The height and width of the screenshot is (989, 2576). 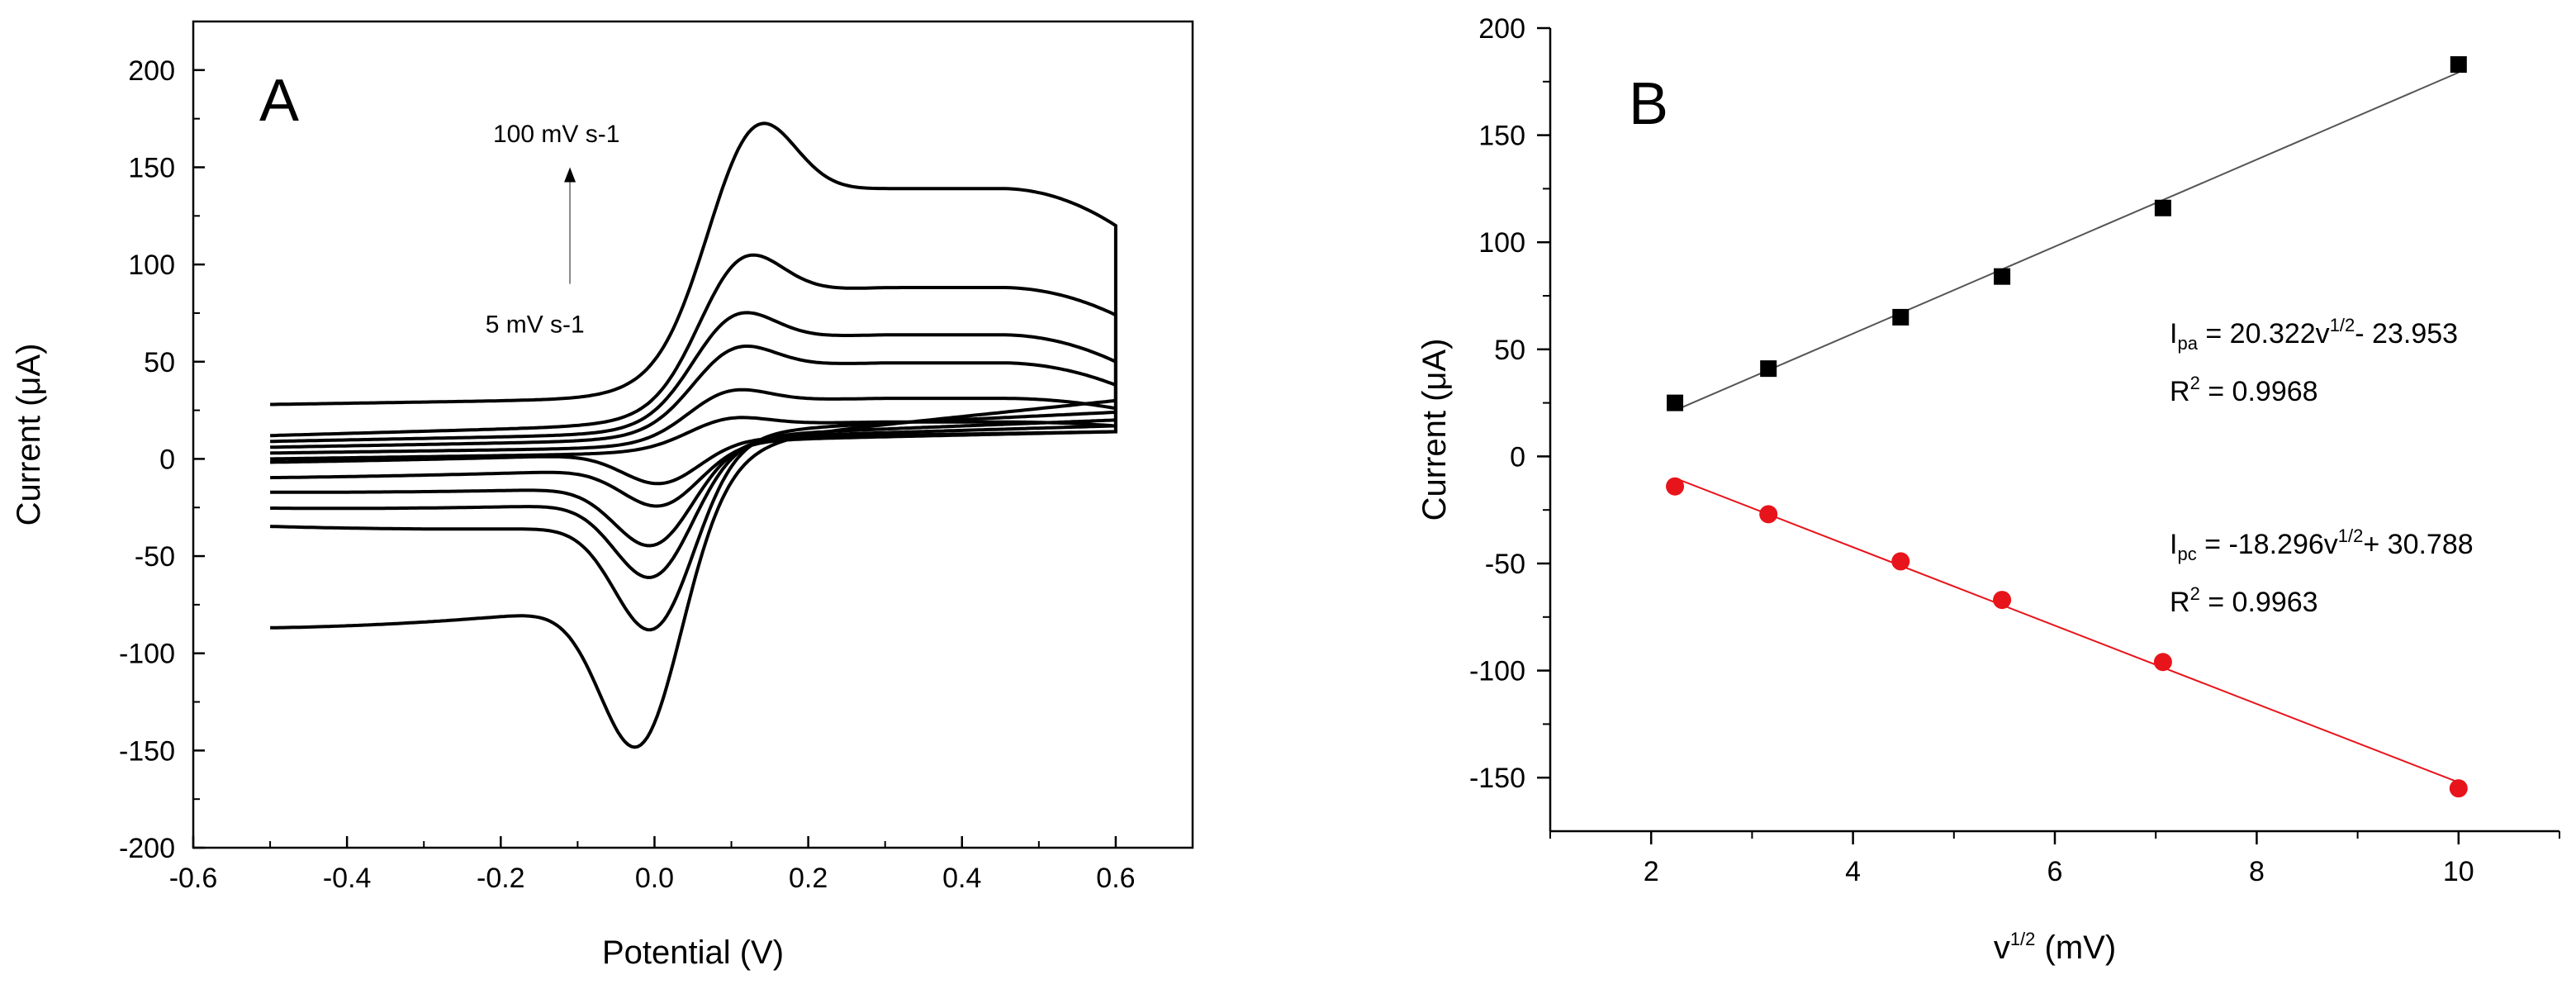 What do you see at coordinates (2244, 390) in the screenshot?
I see `ipa-r-squared: R2 = 0.9968` at bounding box center [2244, 390].